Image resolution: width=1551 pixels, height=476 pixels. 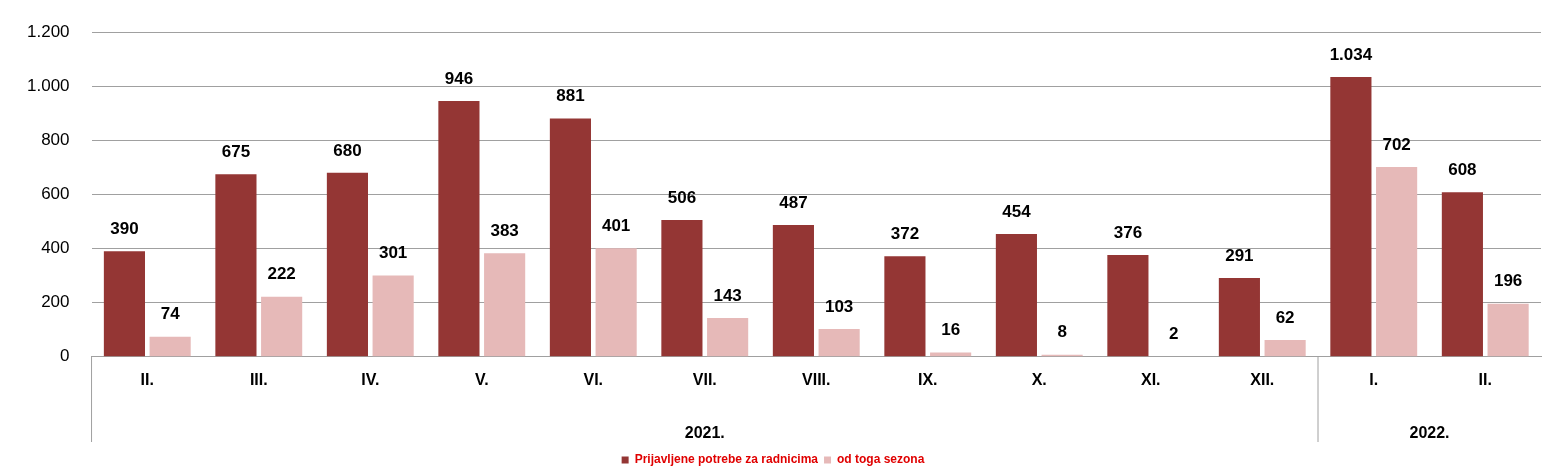 I want to click on text: 2022., so click(x=1429, y=433).